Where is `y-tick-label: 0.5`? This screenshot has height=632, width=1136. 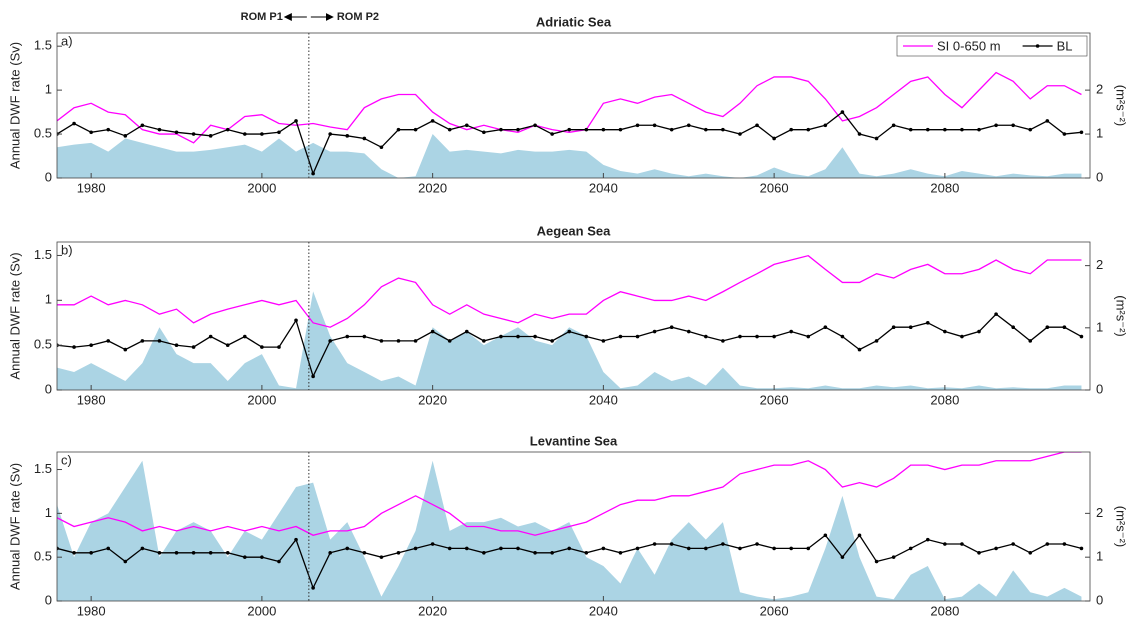 y-tick-label: 0.5 is located at coordinates (43, 132).